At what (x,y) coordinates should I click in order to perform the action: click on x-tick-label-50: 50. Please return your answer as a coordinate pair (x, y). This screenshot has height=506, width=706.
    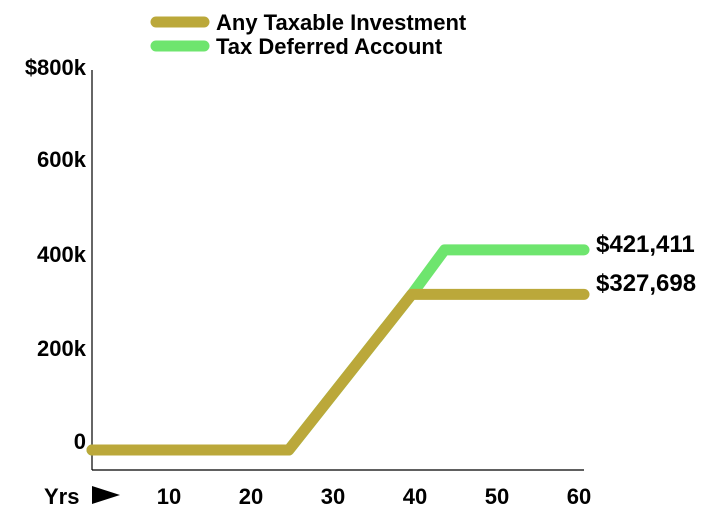
    Looking at the image, I should click on (497, 495).